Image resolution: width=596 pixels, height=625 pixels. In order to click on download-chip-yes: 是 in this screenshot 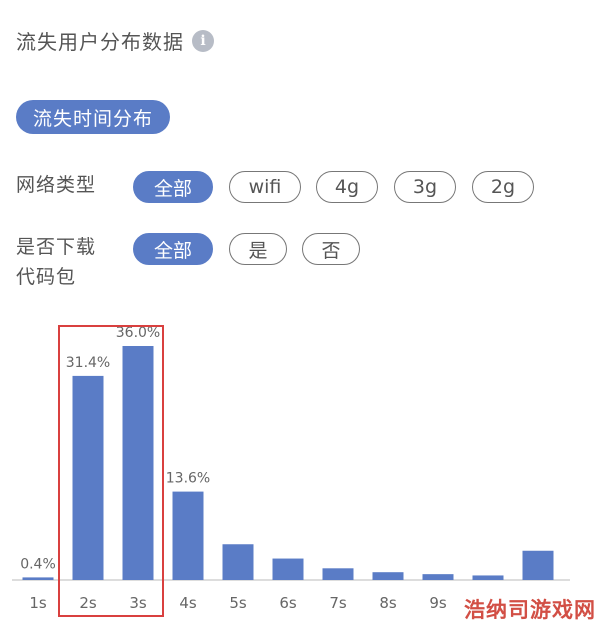, I will do `click(258, 249)`.